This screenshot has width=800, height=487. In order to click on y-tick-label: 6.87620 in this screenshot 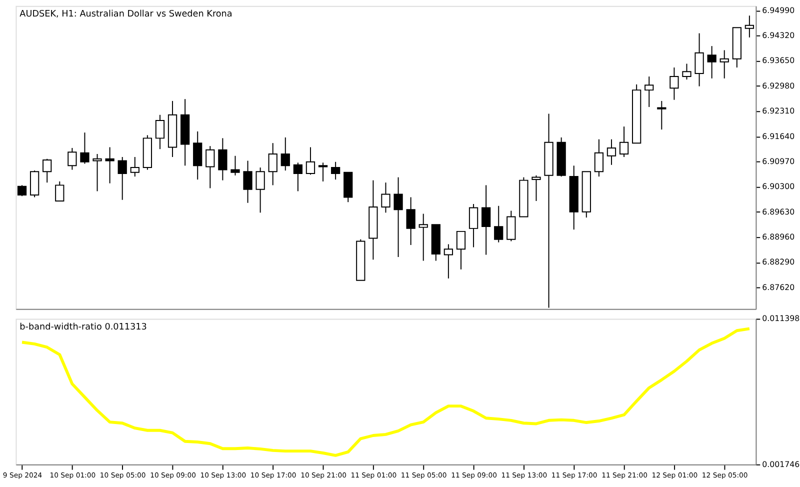, I will do `click(778, 287)`.